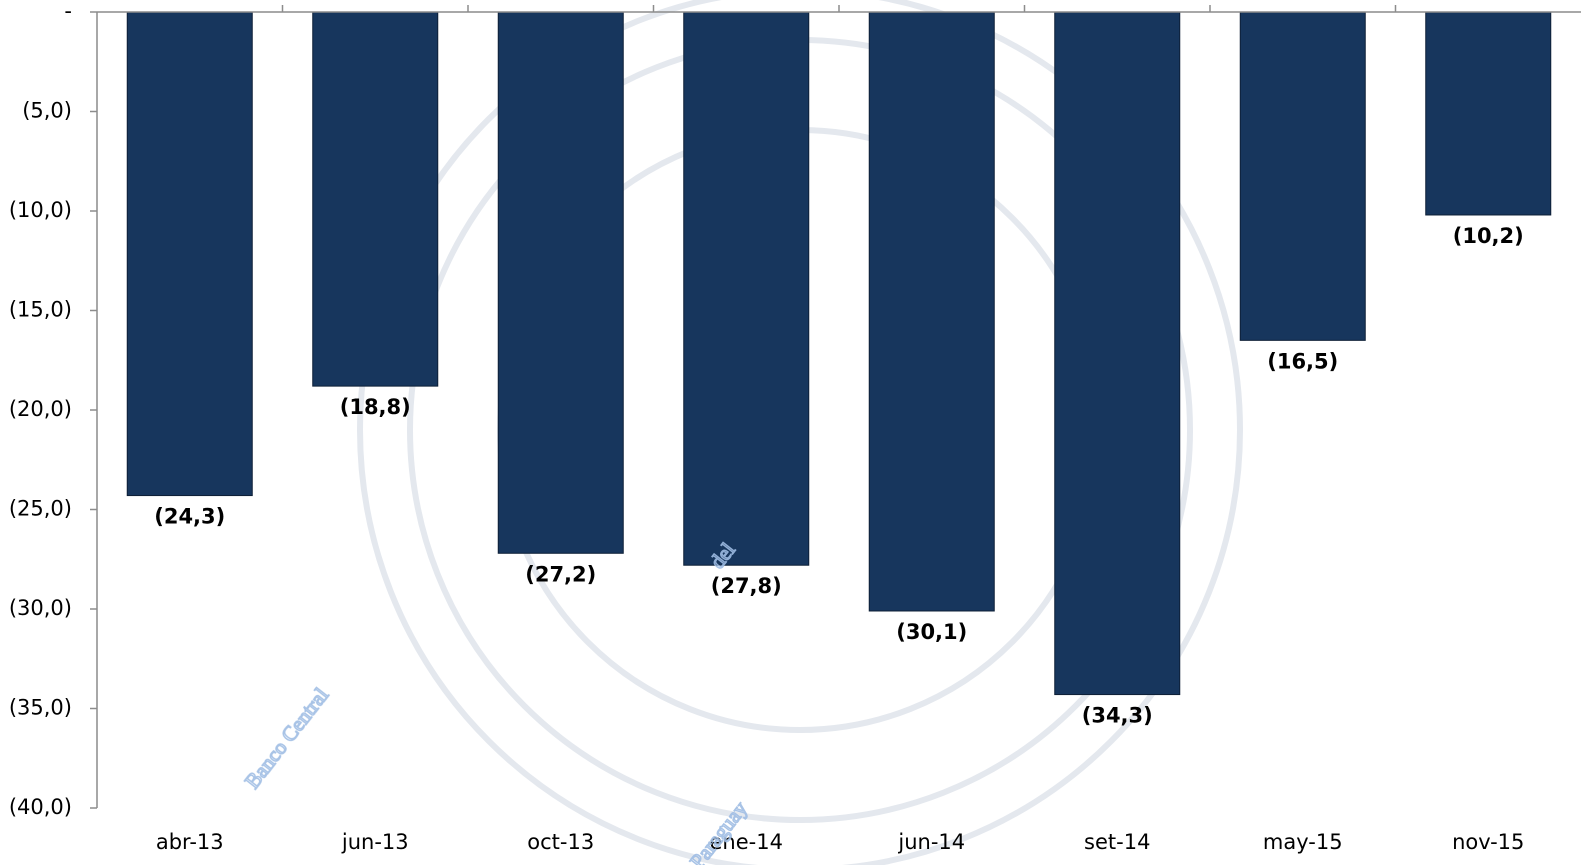 The image size is (1581, 865). What do you see at coordinates (40, 310) in the screenshot?
I see `y-tick-label: (15,0)` at bounding box center [40, 310].